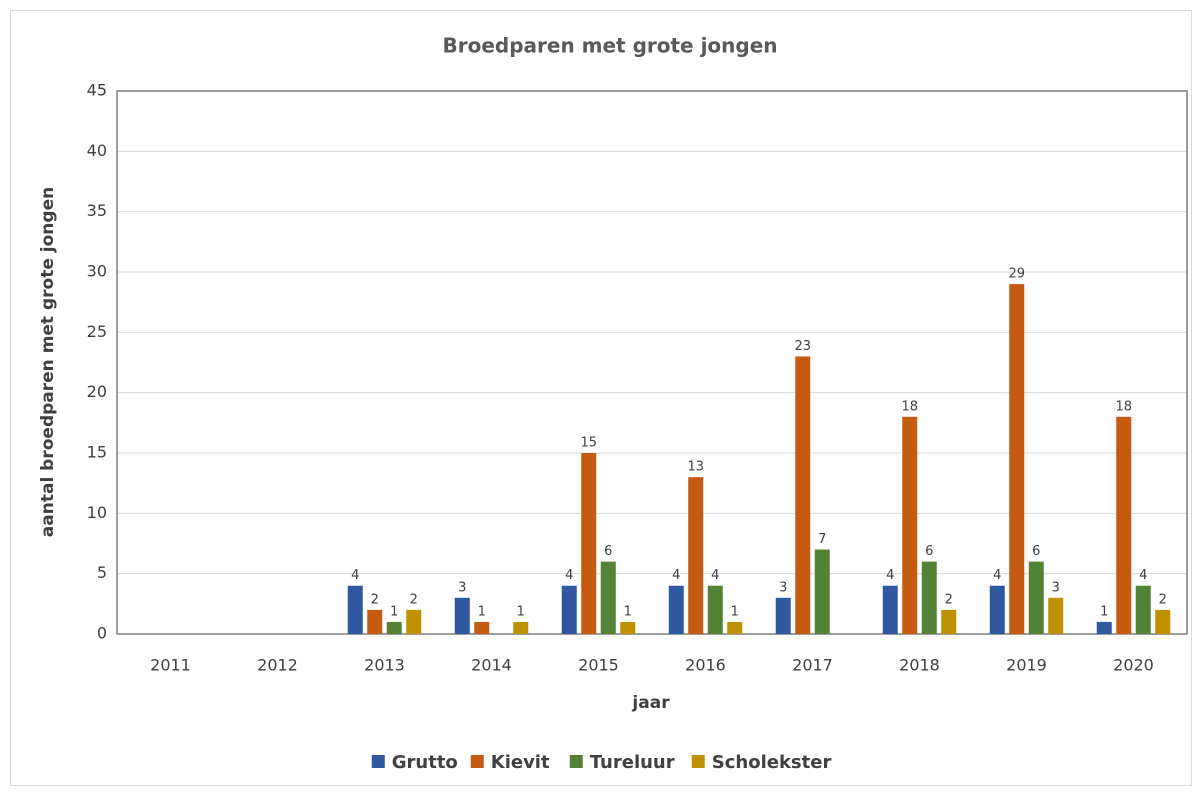 The height and width of the screenshot is (791, 1202). What do you see at coordinates (1026, 665) in the screenshot?
I see `x-tick-label: 2019` at bounding box center [1026, 665].